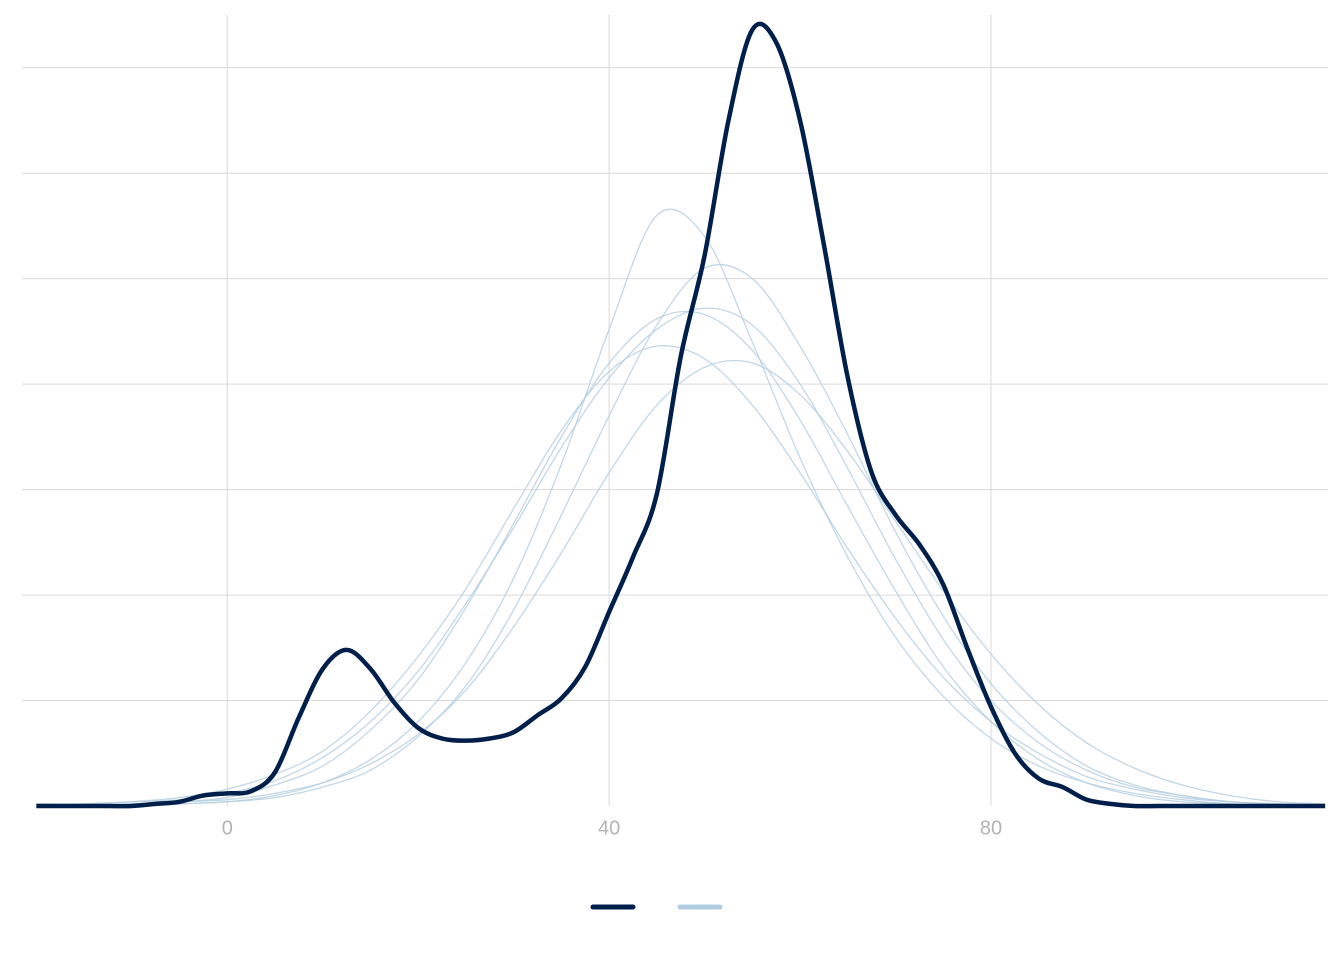 Image resolution: width=1344 pixels, height=965 pixels. What do you see at coordinates (227, 828) in the screenshot?
I see `x-tick-label: 0` at bounding box center [227, 828].